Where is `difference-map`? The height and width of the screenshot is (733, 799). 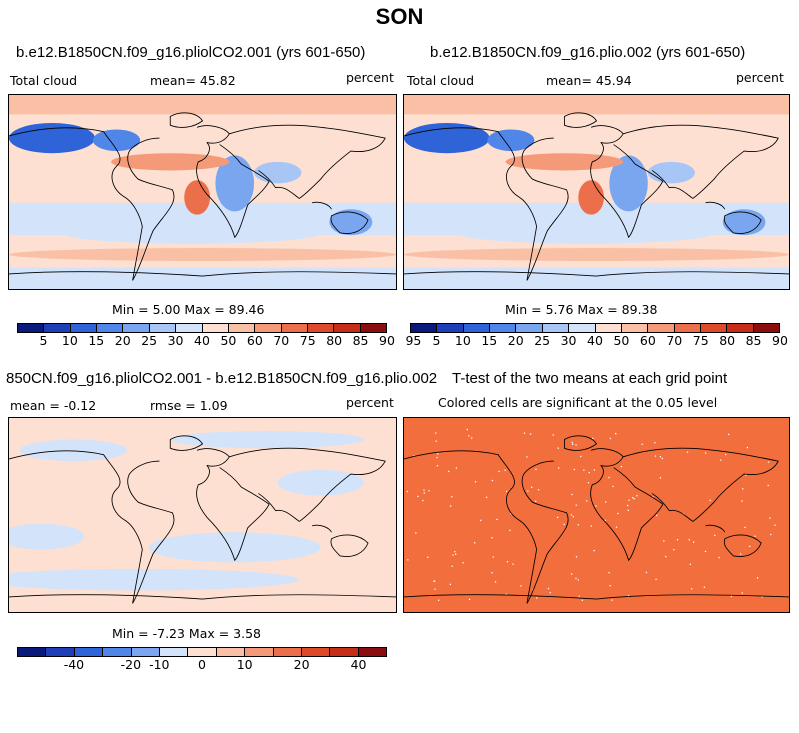
difference-map is located at coordinates (202, 515).